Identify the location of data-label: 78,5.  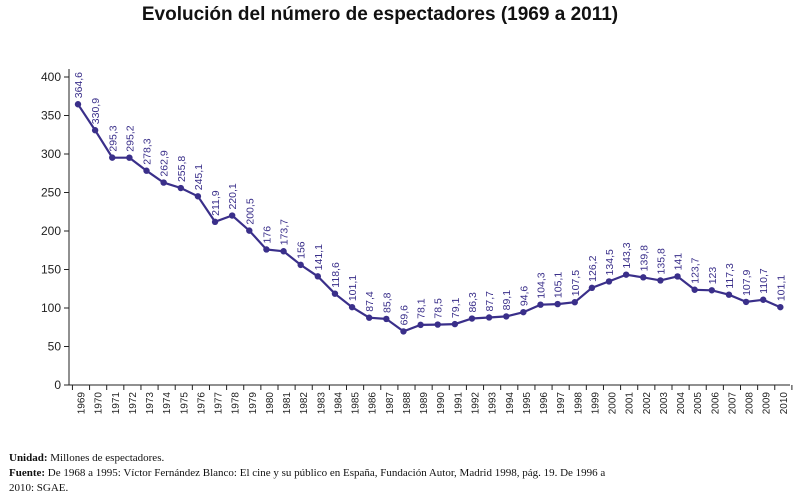
(439, 308).